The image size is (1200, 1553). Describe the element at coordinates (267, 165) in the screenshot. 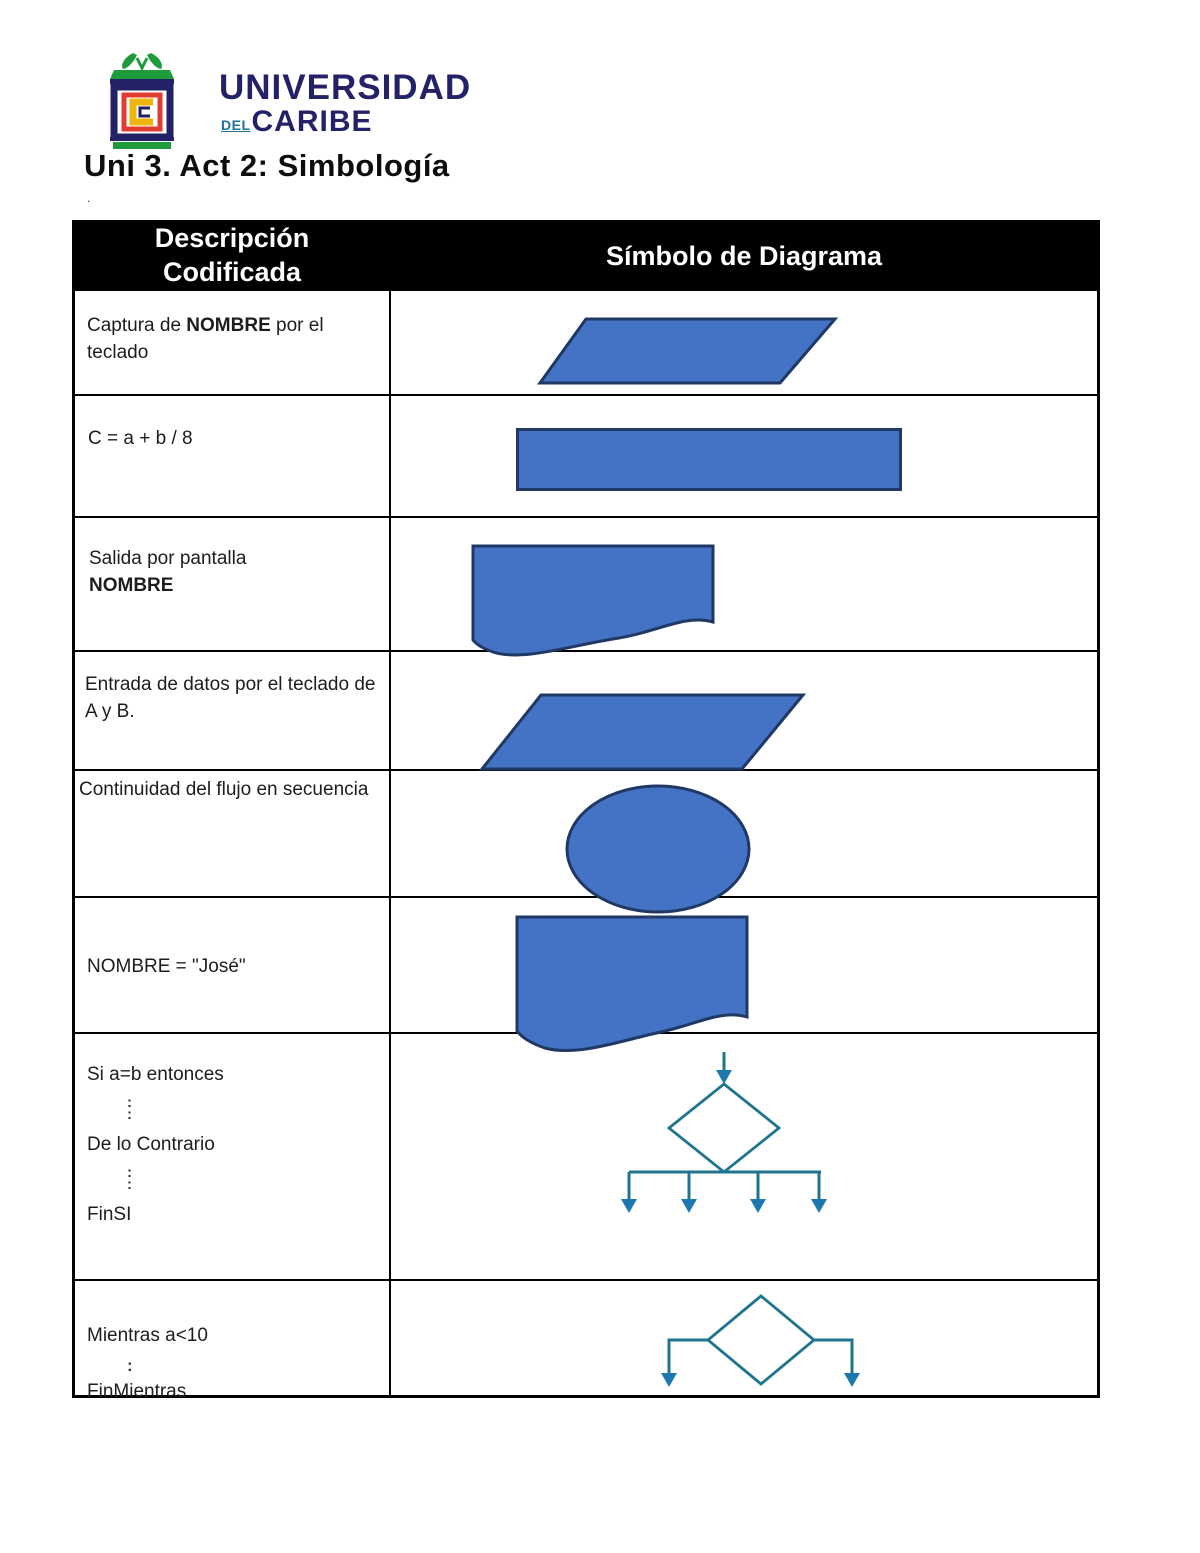

I see `page-title: Uni 3. Act 2: Simbología` at that location.